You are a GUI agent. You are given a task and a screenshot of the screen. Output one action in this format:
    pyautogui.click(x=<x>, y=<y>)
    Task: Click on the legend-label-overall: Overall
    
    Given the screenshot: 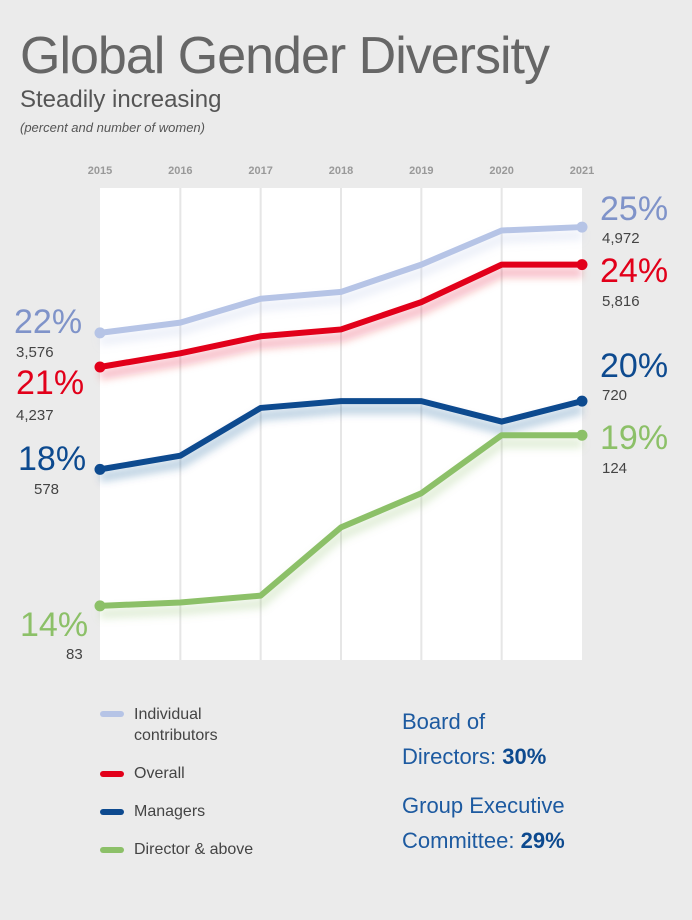 What is the action you would take?
    pyautogui.click(x=159, y=773)
    